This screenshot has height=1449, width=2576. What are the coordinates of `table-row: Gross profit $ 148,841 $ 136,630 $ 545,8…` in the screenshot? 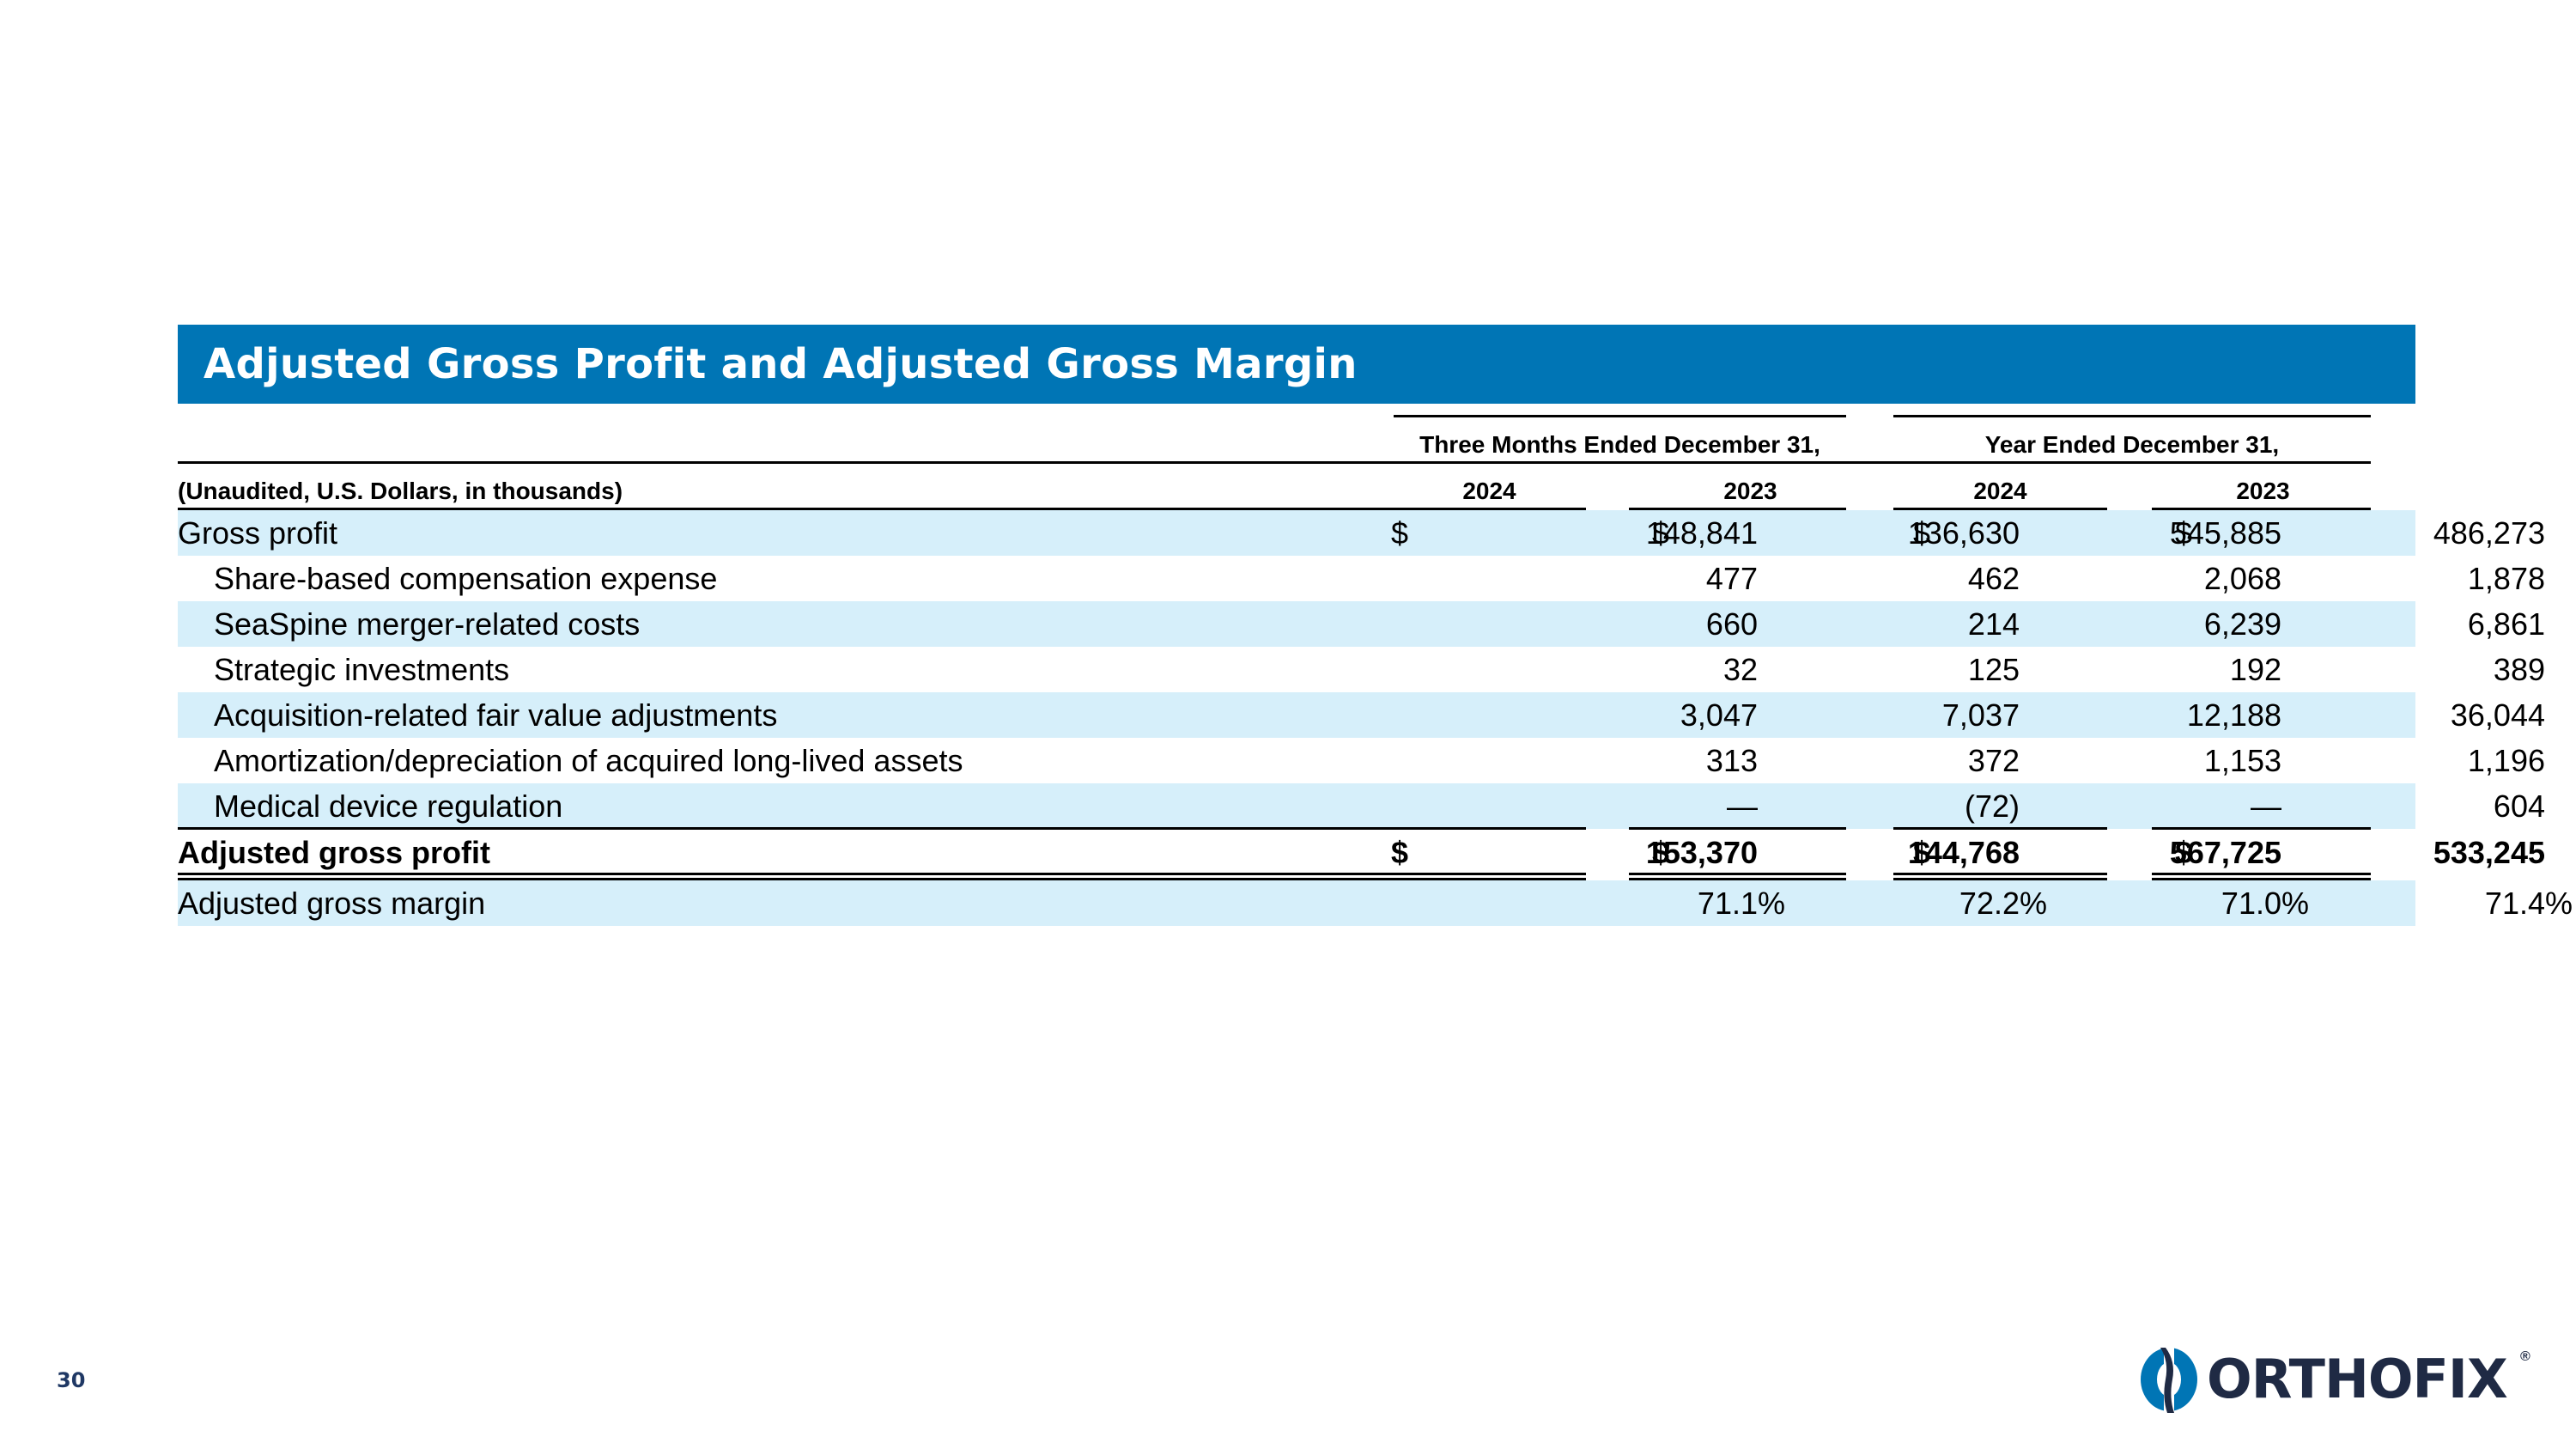 It's located at (1361, 533).